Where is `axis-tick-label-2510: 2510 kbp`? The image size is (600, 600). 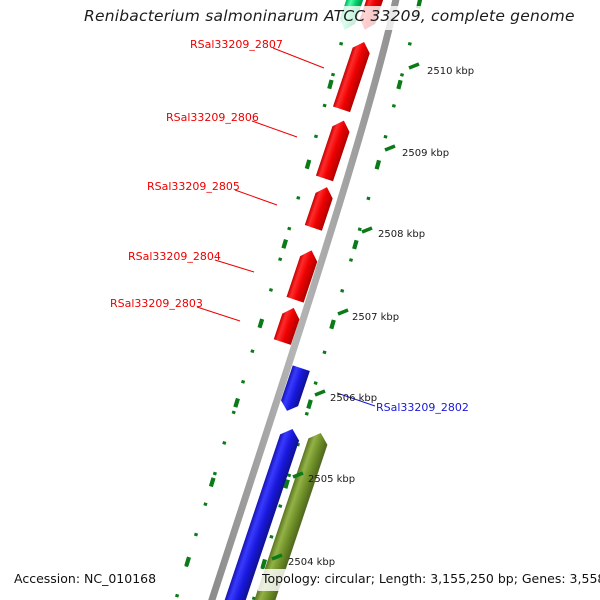 axis-tick-label-2510: 2510 kbp is located at coordinates (451, 71).